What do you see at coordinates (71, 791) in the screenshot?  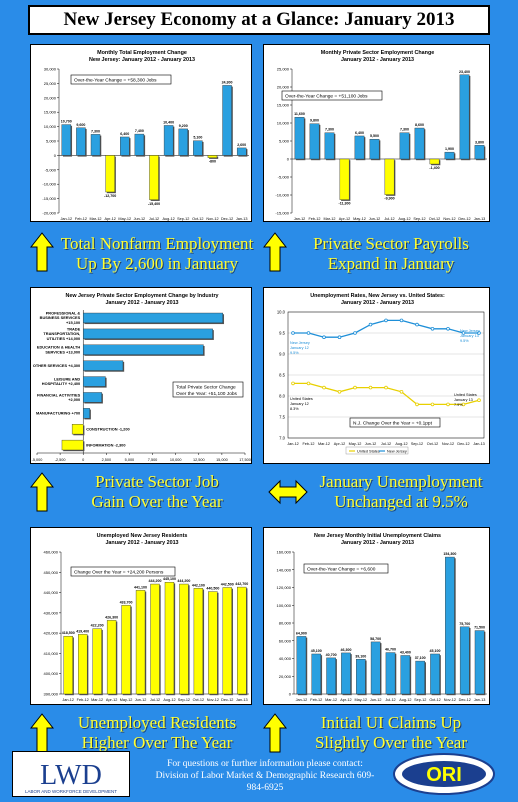 I see `logo-subtext: LABOR AND WORKFORCE DEVELOPMENT` at bounding box center [71, 791].